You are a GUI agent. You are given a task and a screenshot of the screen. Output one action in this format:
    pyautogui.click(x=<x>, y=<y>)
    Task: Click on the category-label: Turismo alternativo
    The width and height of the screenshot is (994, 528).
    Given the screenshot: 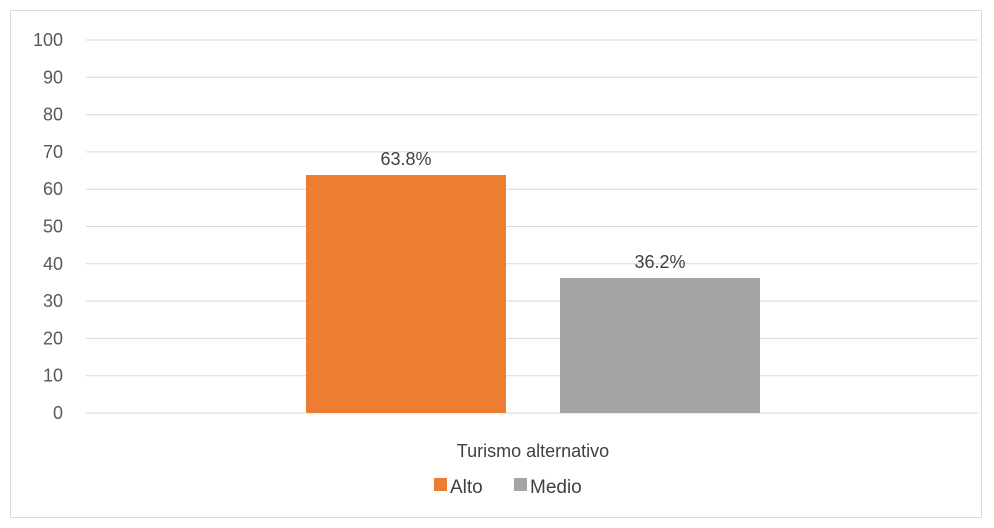 What is the action you would take?
    pyautogui.click(x=533, y=451)
    